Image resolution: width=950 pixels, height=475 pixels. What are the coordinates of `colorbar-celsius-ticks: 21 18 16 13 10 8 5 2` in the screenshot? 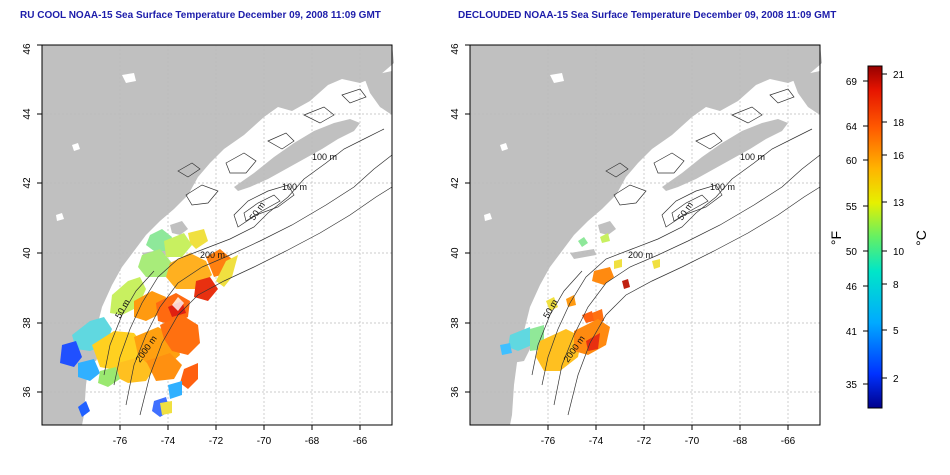 It's located at (899, 227).